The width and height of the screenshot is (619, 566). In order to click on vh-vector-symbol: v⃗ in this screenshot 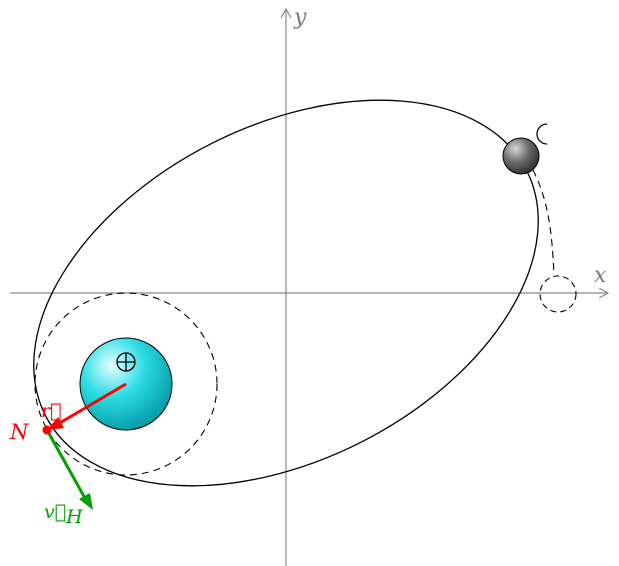, I will do `click(55, 512)`.